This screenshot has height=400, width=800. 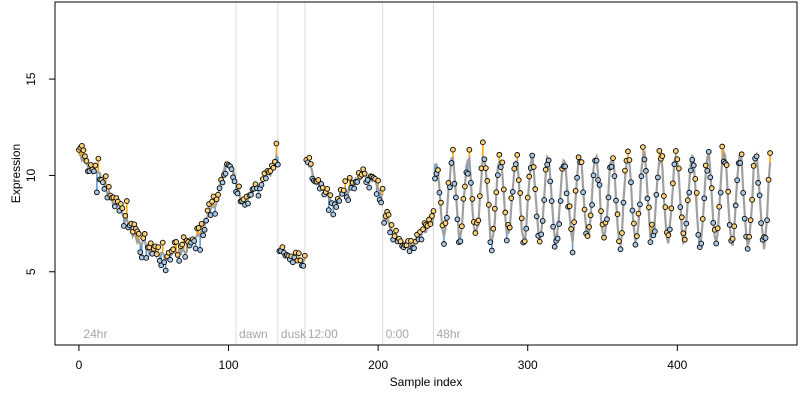 What do you see at coordinates (16, 173) in the screenshot?
I see `y-axis-title: Expression` at bounding box center [16, 173].